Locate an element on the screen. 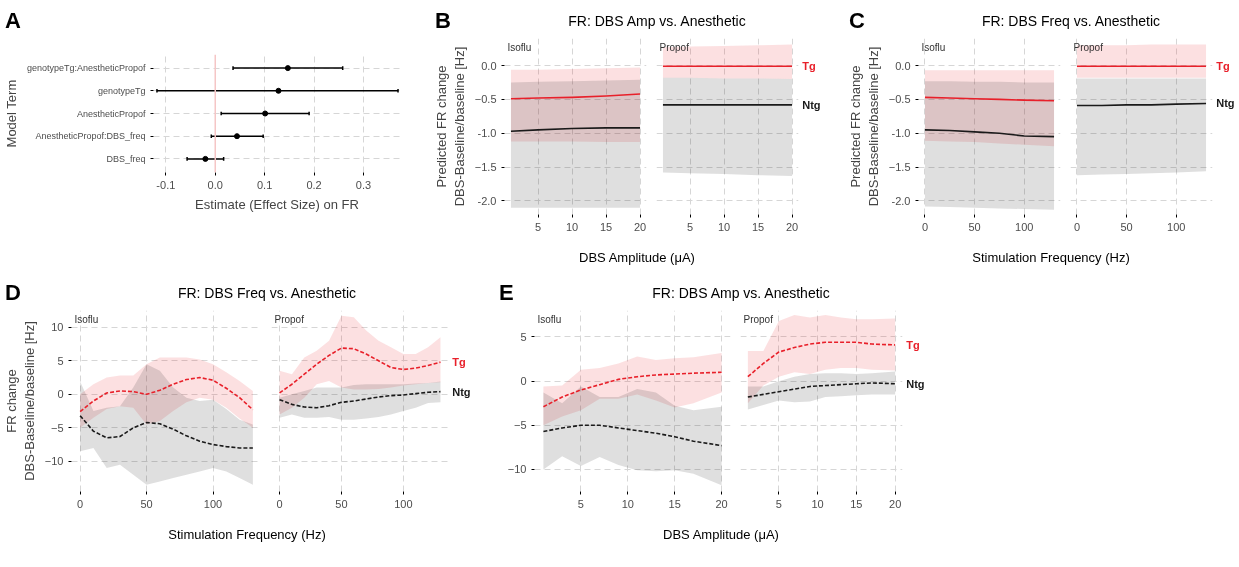 The width and height of the screenshot is (1239, 567). y-tick-label: AnestheticPropof is located at coordinates (111, 113).